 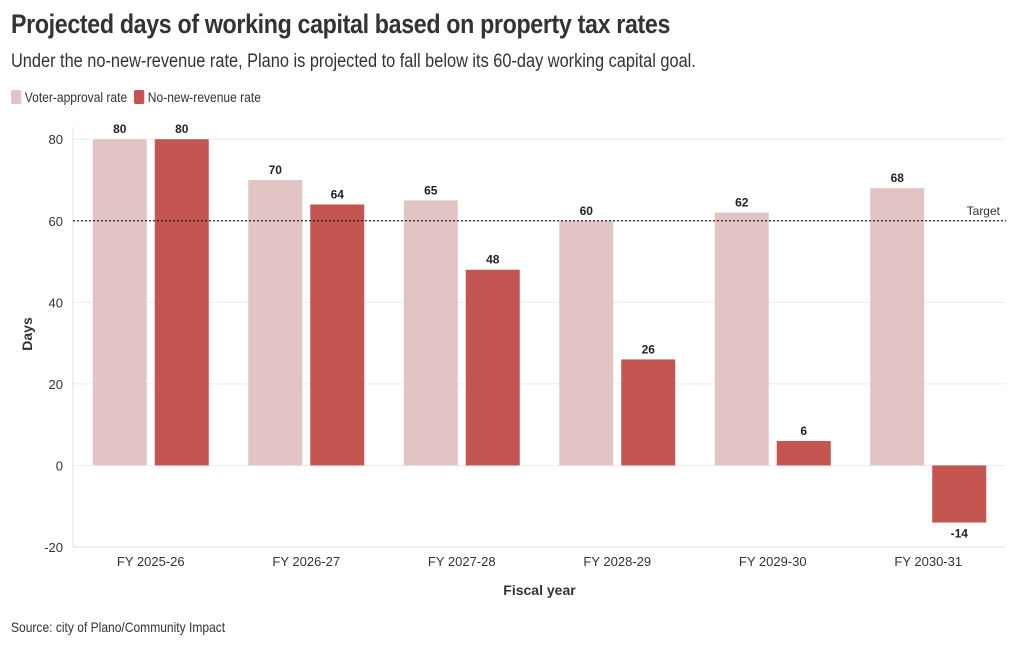 I want to click on data-label: 68, so click(x=898, y=178).